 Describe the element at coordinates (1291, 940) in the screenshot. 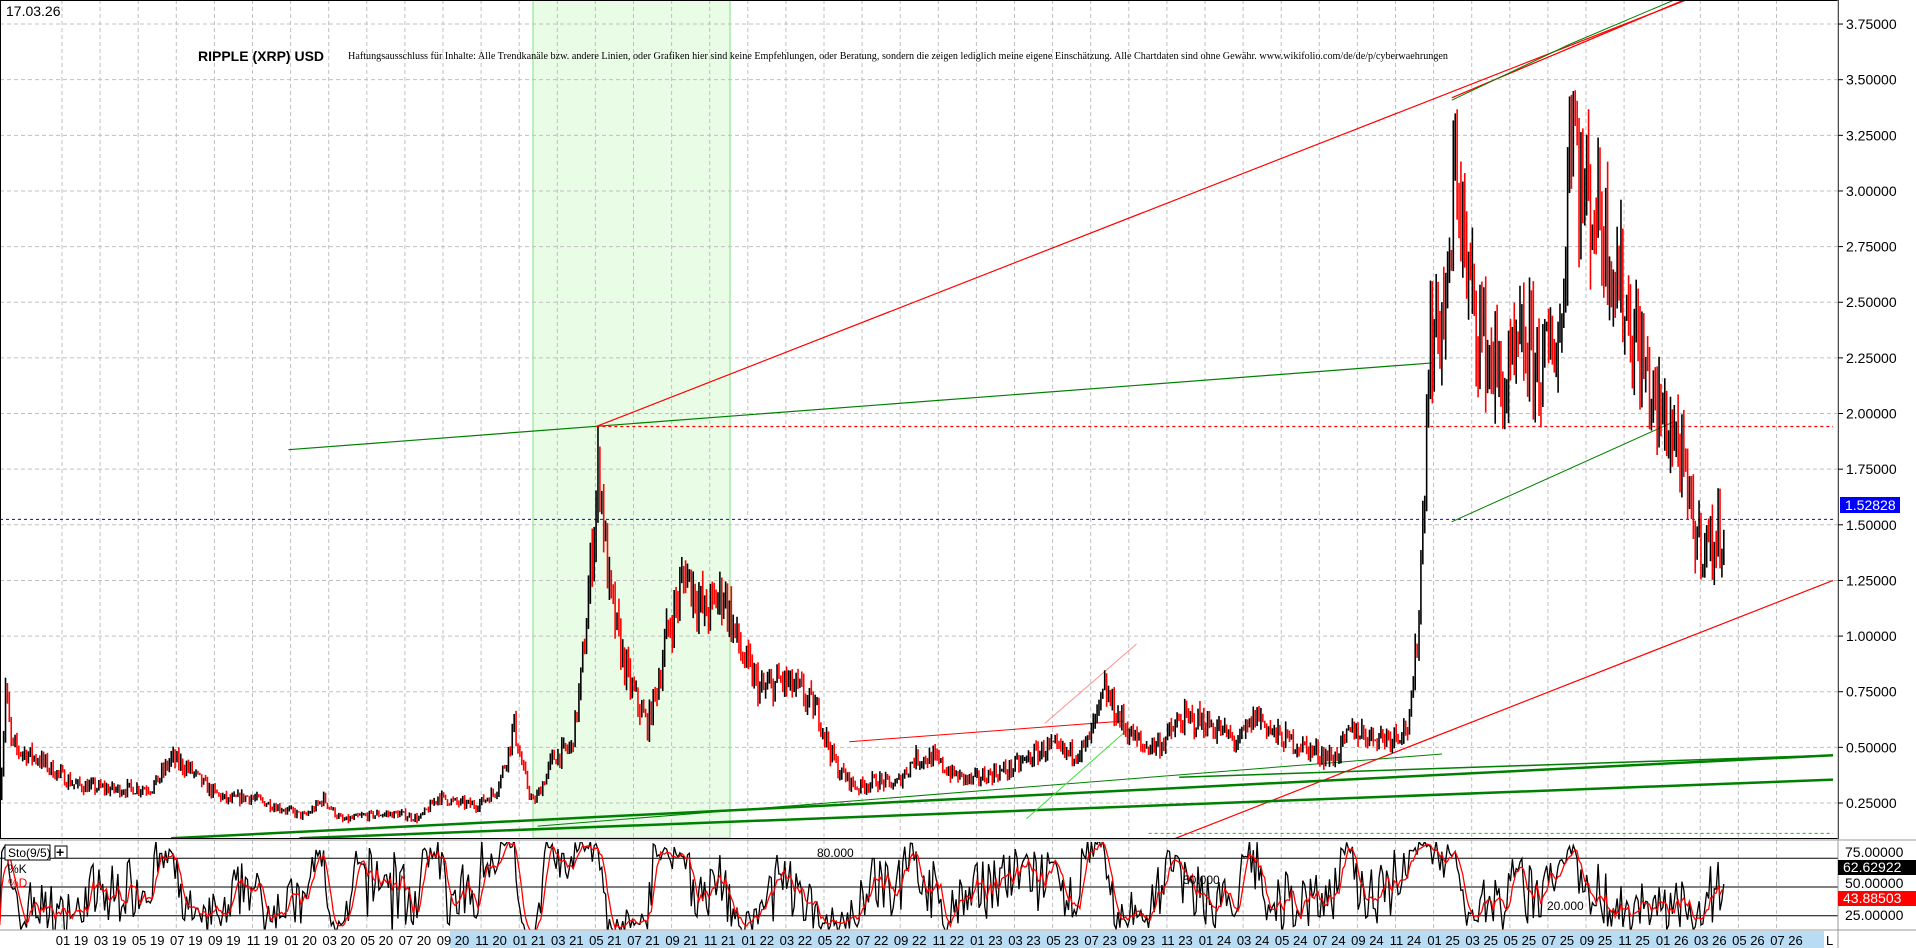

I see `date-tick-label: 05 24` at that location.